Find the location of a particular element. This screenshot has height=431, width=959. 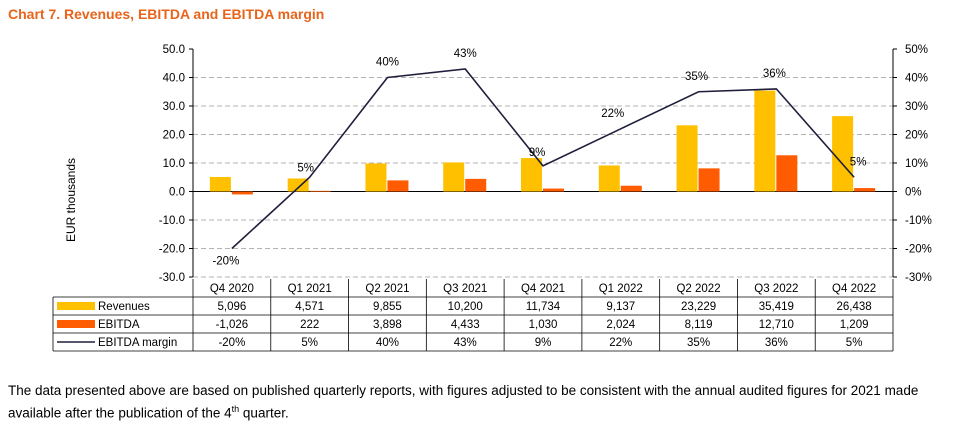

table-cell: 1,209 is located at coordinates (854, 325).